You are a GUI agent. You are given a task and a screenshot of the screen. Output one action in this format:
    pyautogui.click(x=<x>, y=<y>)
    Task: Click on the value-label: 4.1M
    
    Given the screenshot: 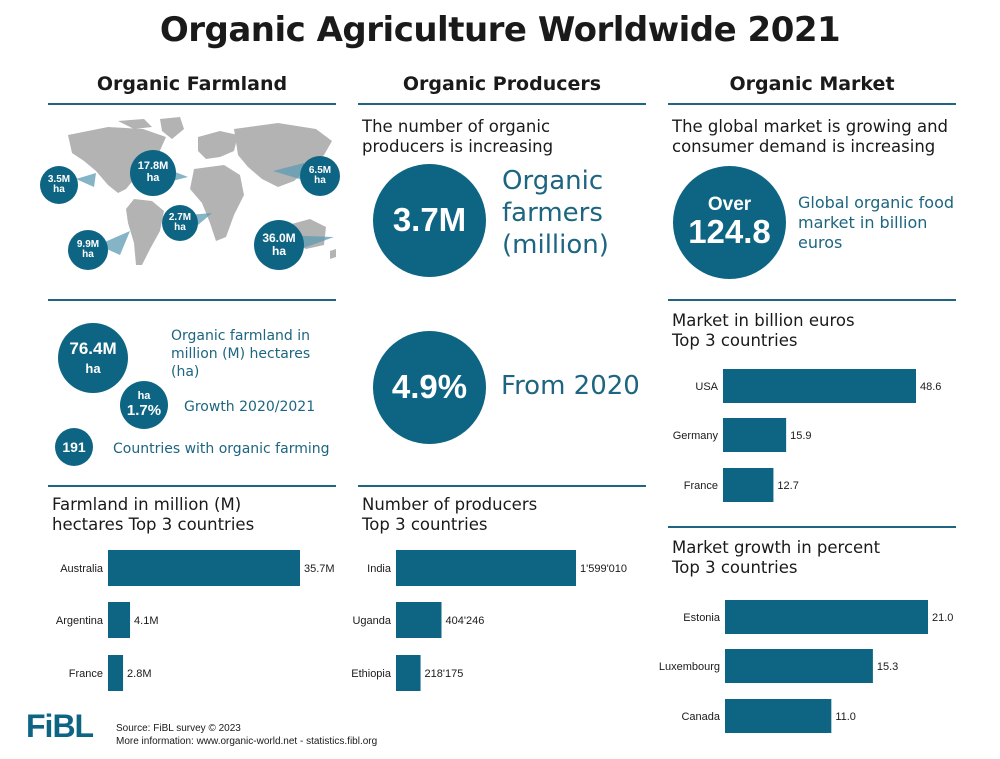 What is the action you would take?
    pyautogui.click(x=146, y=621)
    